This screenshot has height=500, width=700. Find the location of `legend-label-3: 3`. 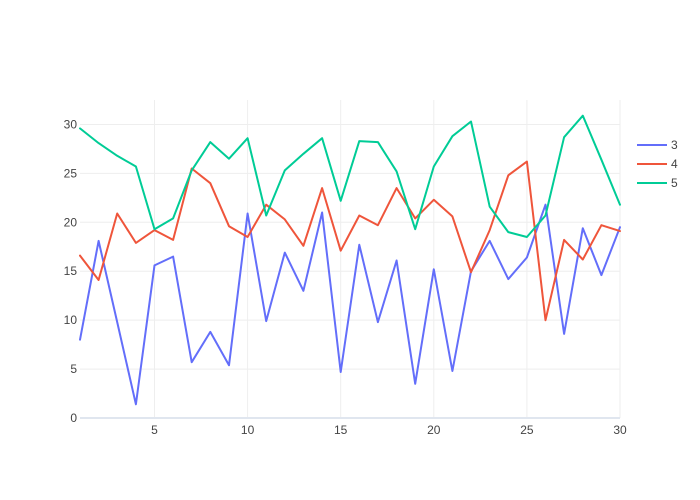

legend-label-3: 3 is located at coordinates (674, 145).